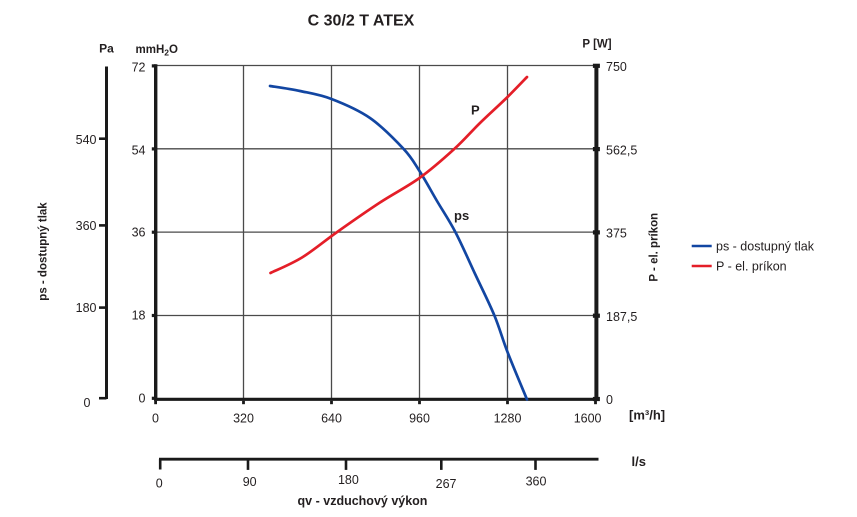 The image size is (857, 517). Describe the element at coordinates (157, 51) in the screenshot. I see `svg-text: mmH2O` at that location.